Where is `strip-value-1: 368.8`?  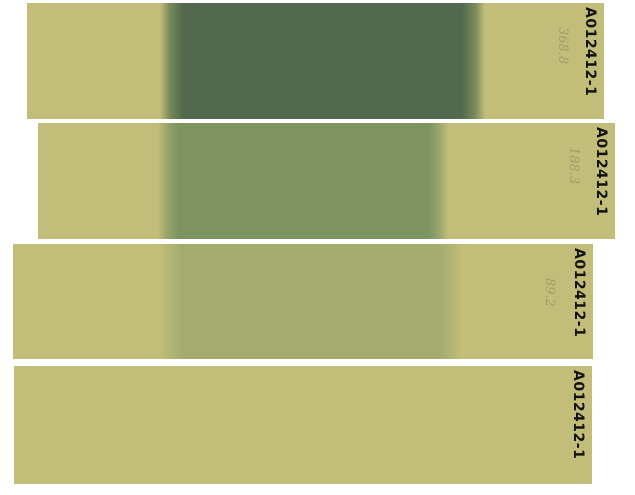
strip-value-1: 368.8 is located at coordinates (562, 46).